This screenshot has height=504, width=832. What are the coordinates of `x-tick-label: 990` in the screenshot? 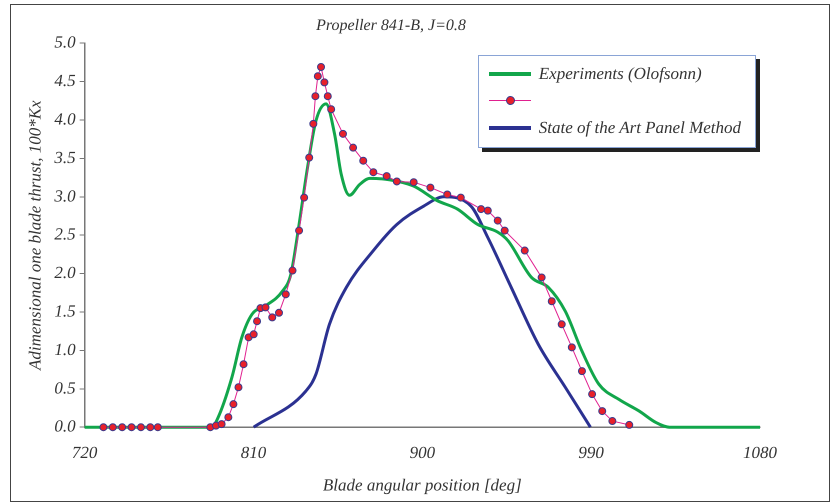 It's located at (591, 452).